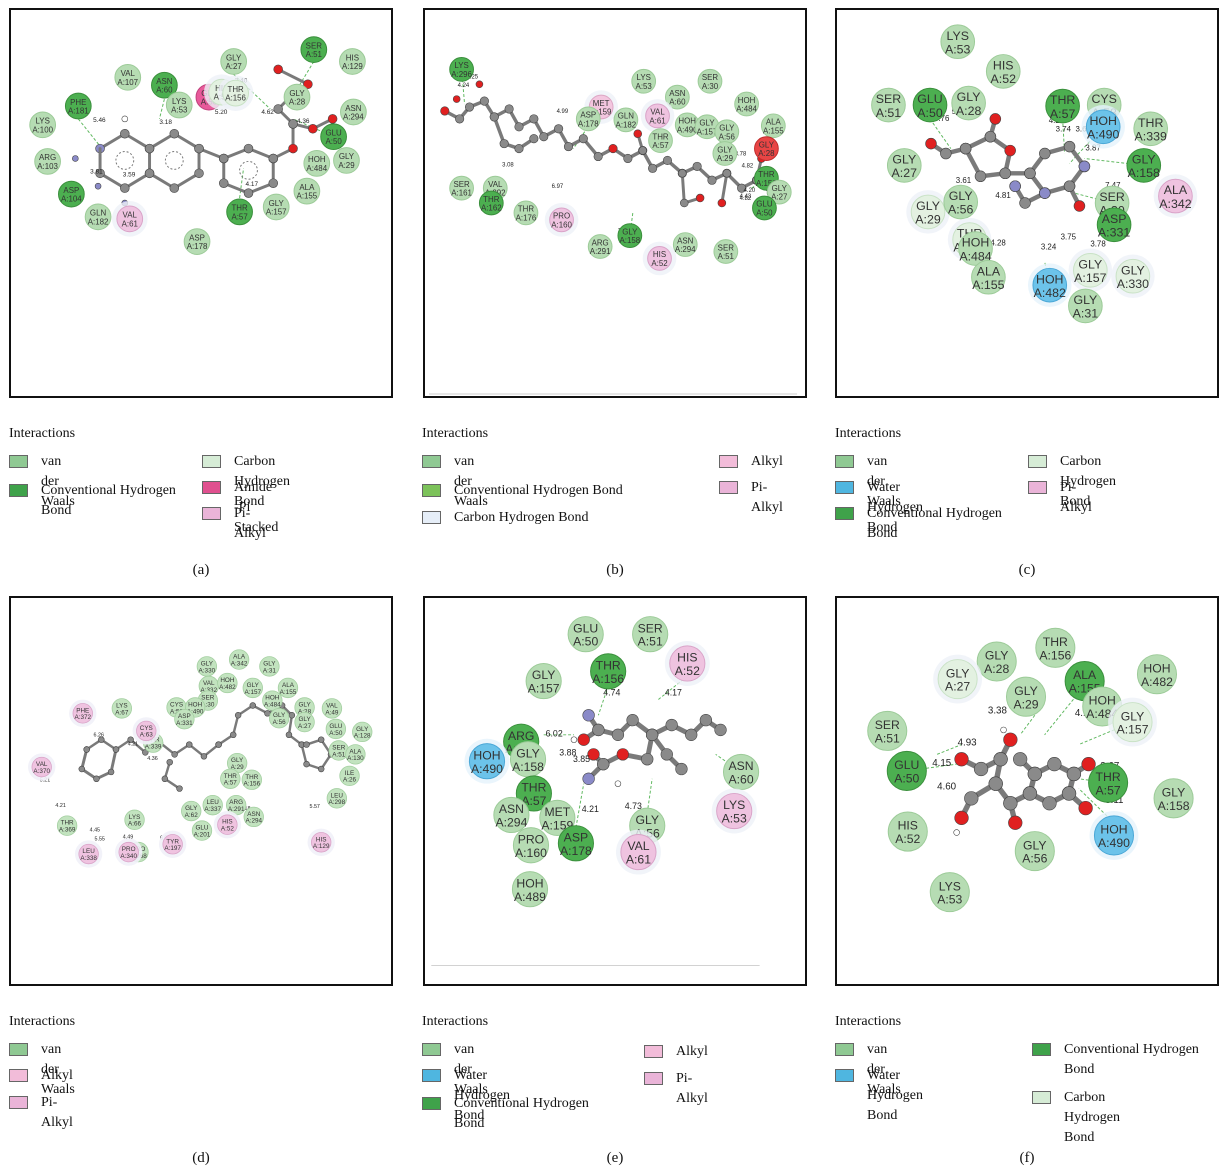 Image resolution: width=1222 pixels, height=1172 pixels. I want to click on residue-id: A:291, so click(600, 251).